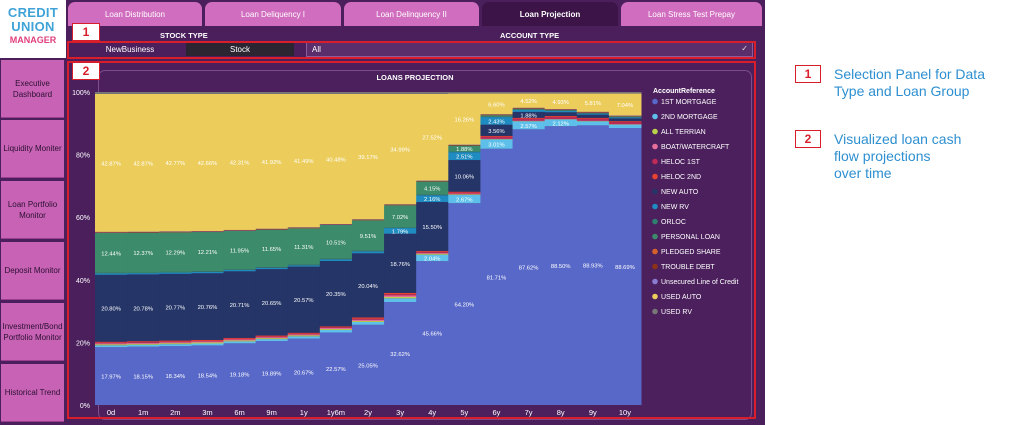 This screenshot has height=425, width=1024. I want to click on bar-personal-loan-7y, so click(529, 109).